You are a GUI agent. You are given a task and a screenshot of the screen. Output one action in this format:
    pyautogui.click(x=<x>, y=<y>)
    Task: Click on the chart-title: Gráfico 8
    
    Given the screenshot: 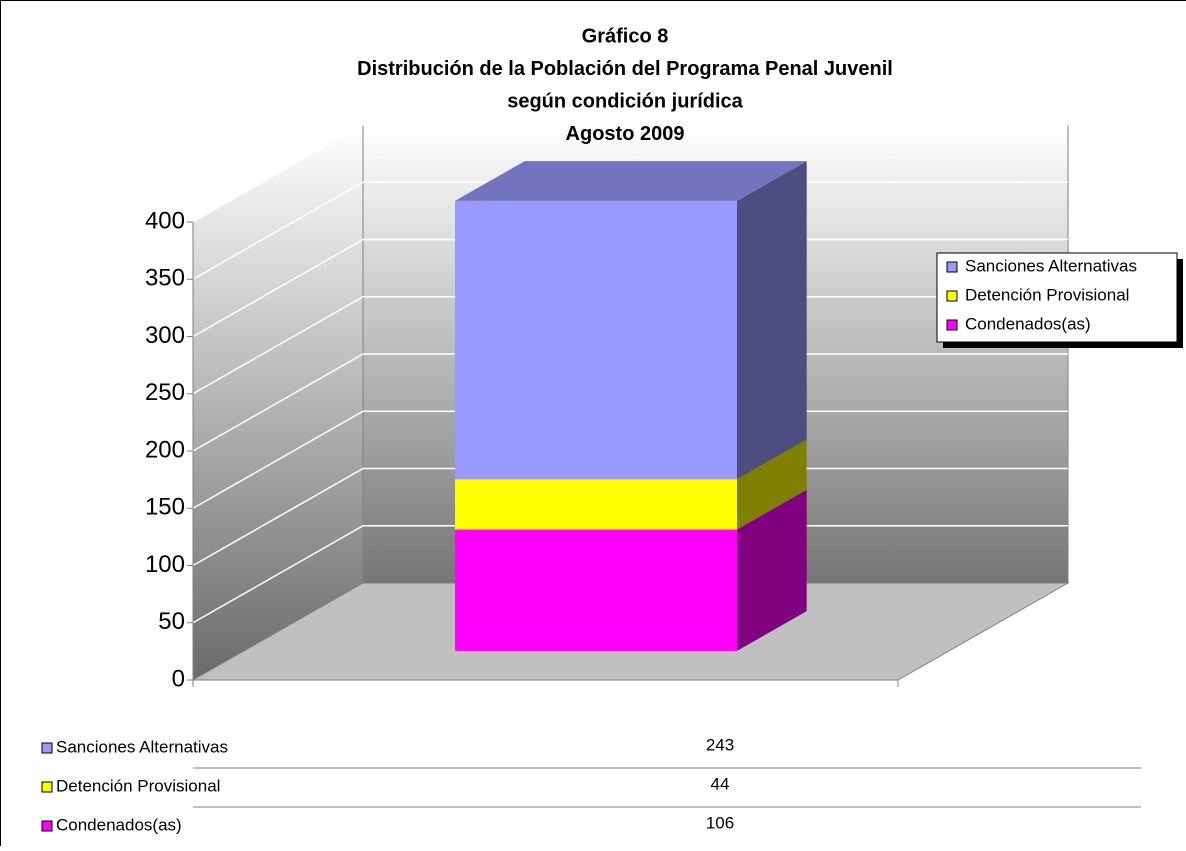 What is the action you would take?
    pyautogui.click(x=625, y=36)
    